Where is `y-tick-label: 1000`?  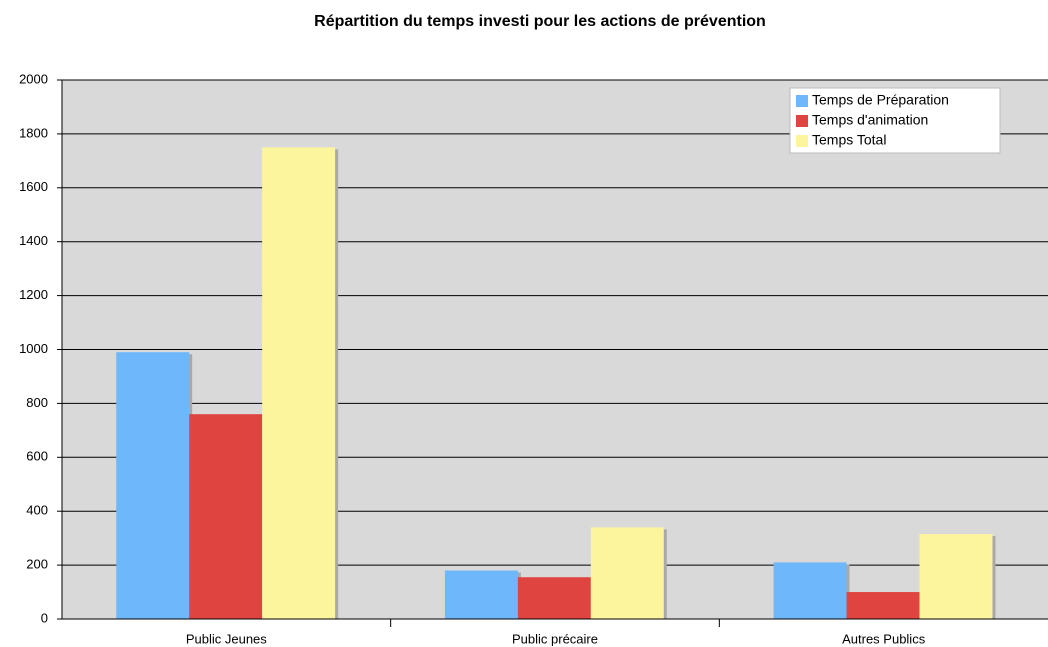
y-tick-label: 1000 is located at coordinates (33, 348).